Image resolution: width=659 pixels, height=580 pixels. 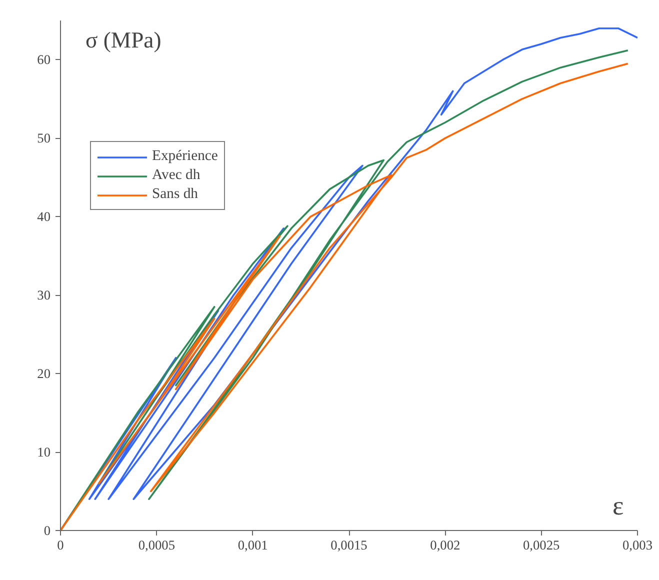 What do you see at coordinates (175, 194) in the screenshot?
I see `legend-label: Sans dh` at bounding box center [175, 194].